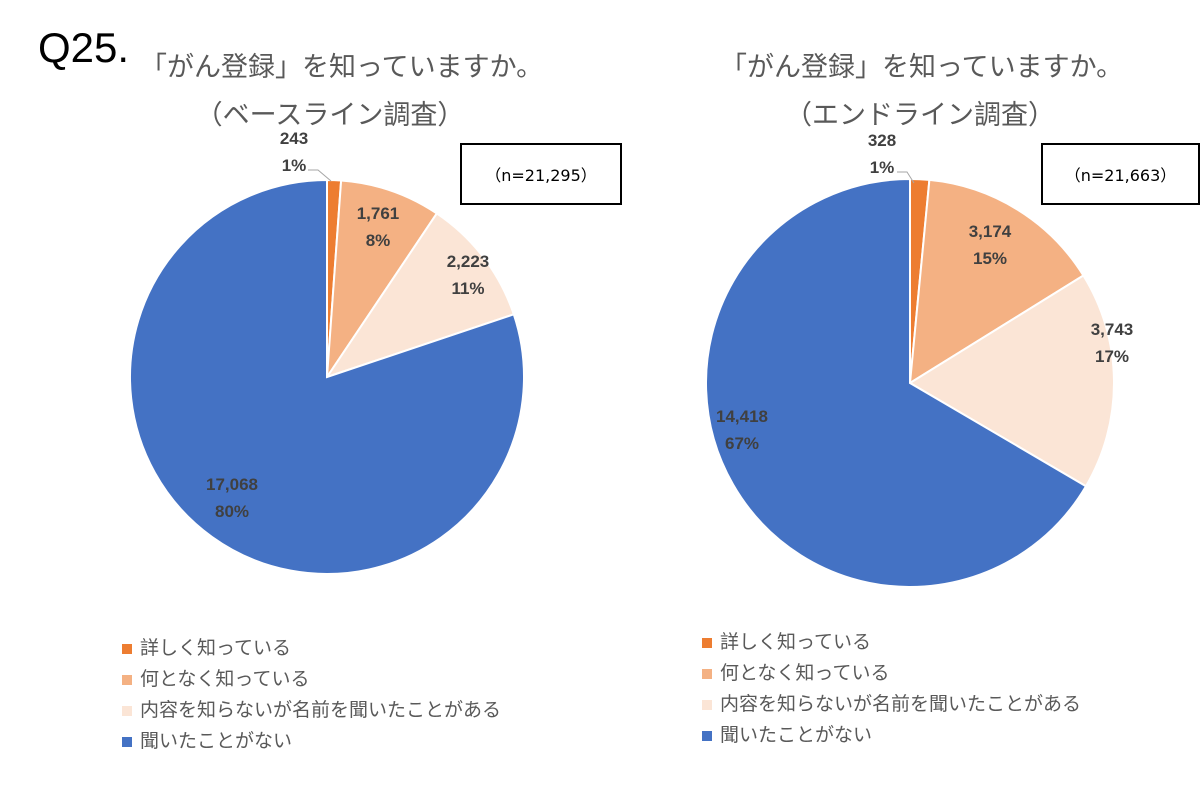 This screenshot has width=1200, height=794. I want to click on question-number: Q25., so click(84, 47).